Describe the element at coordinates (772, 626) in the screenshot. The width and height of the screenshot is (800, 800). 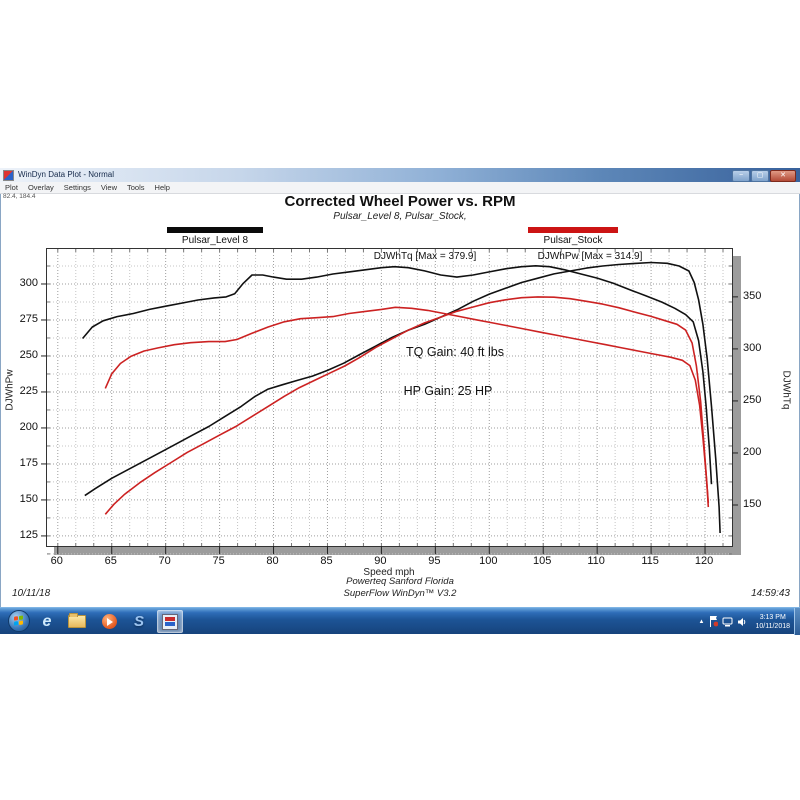
I see `clock-date: 10/11/2018` at that location.